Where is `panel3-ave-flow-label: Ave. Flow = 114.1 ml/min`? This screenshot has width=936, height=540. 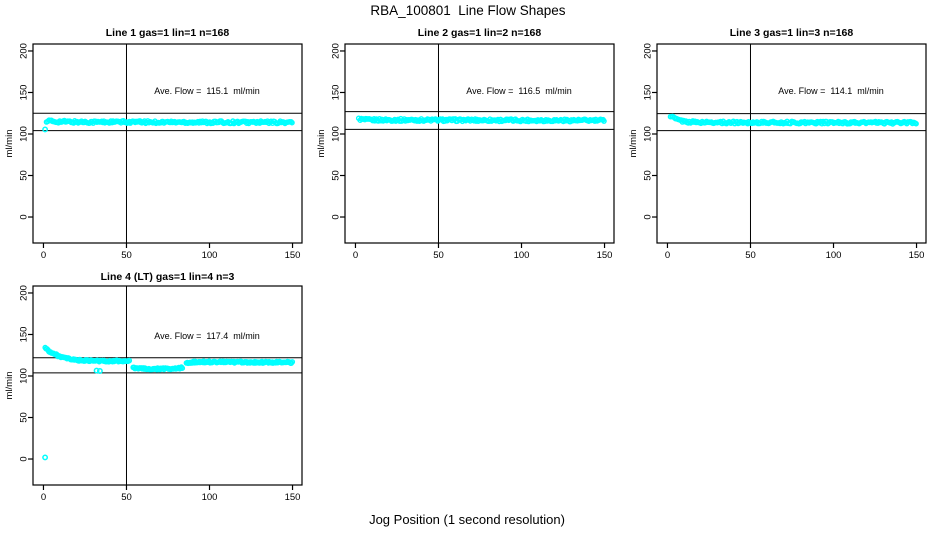
panel3-ave-flow-label: Ave. Flow = 114.1 ml/min is located at coordinates (830, 91).